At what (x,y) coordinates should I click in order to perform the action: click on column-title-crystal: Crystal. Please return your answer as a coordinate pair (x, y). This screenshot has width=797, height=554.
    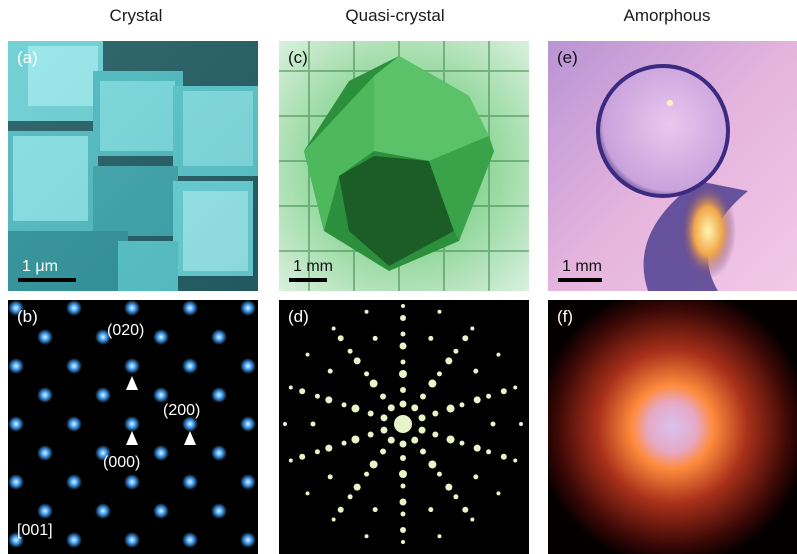
    Looking at the image, I should click on (136, 15).